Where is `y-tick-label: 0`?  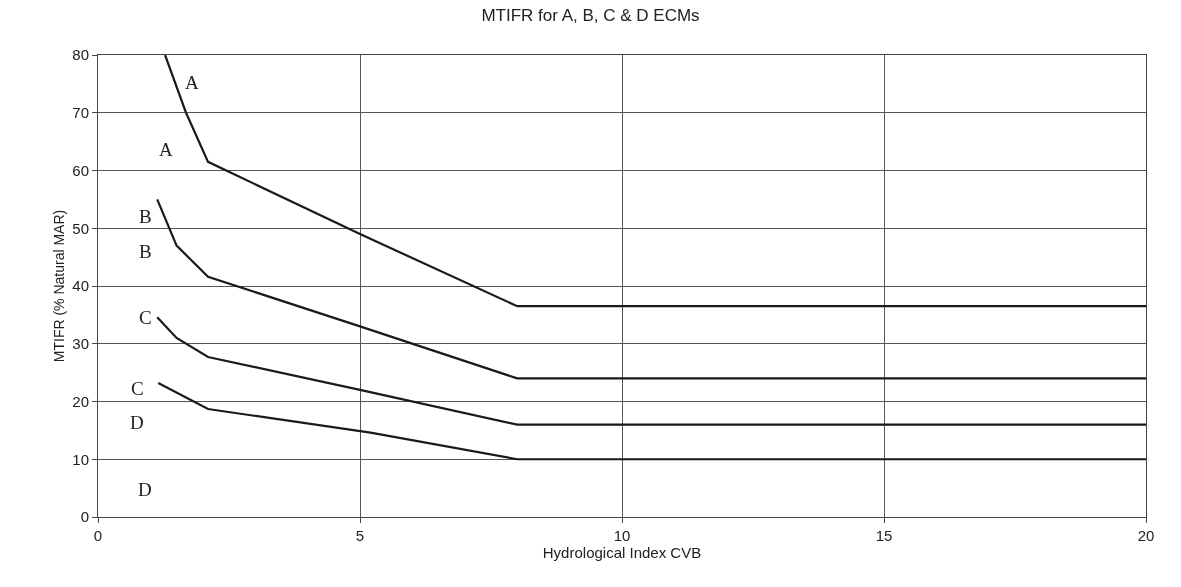
y-tick-label: 0 is located at coordinates (84, 517).